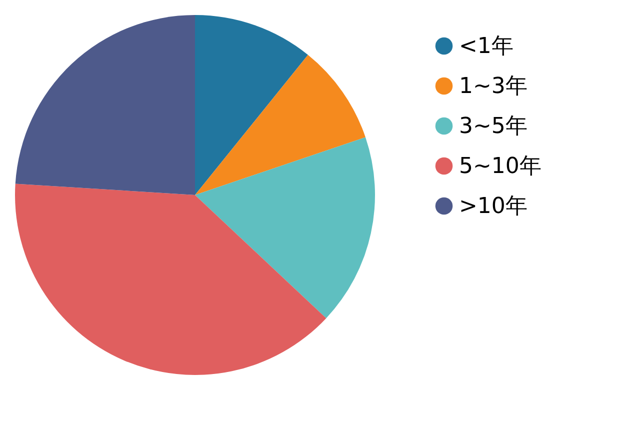  What do you see at coordinates (493, 126) in the screenshot?
I see `legend-label: 3~5年` at bounding box center [493, 126].